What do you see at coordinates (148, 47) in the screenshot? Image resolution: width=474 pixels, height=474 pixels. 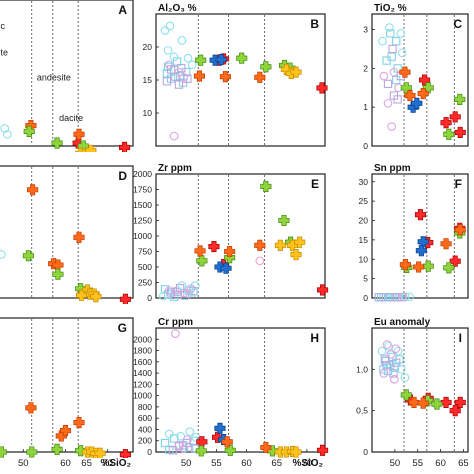 I see `y-tick-label: 20` at bounding box center [148, 47].